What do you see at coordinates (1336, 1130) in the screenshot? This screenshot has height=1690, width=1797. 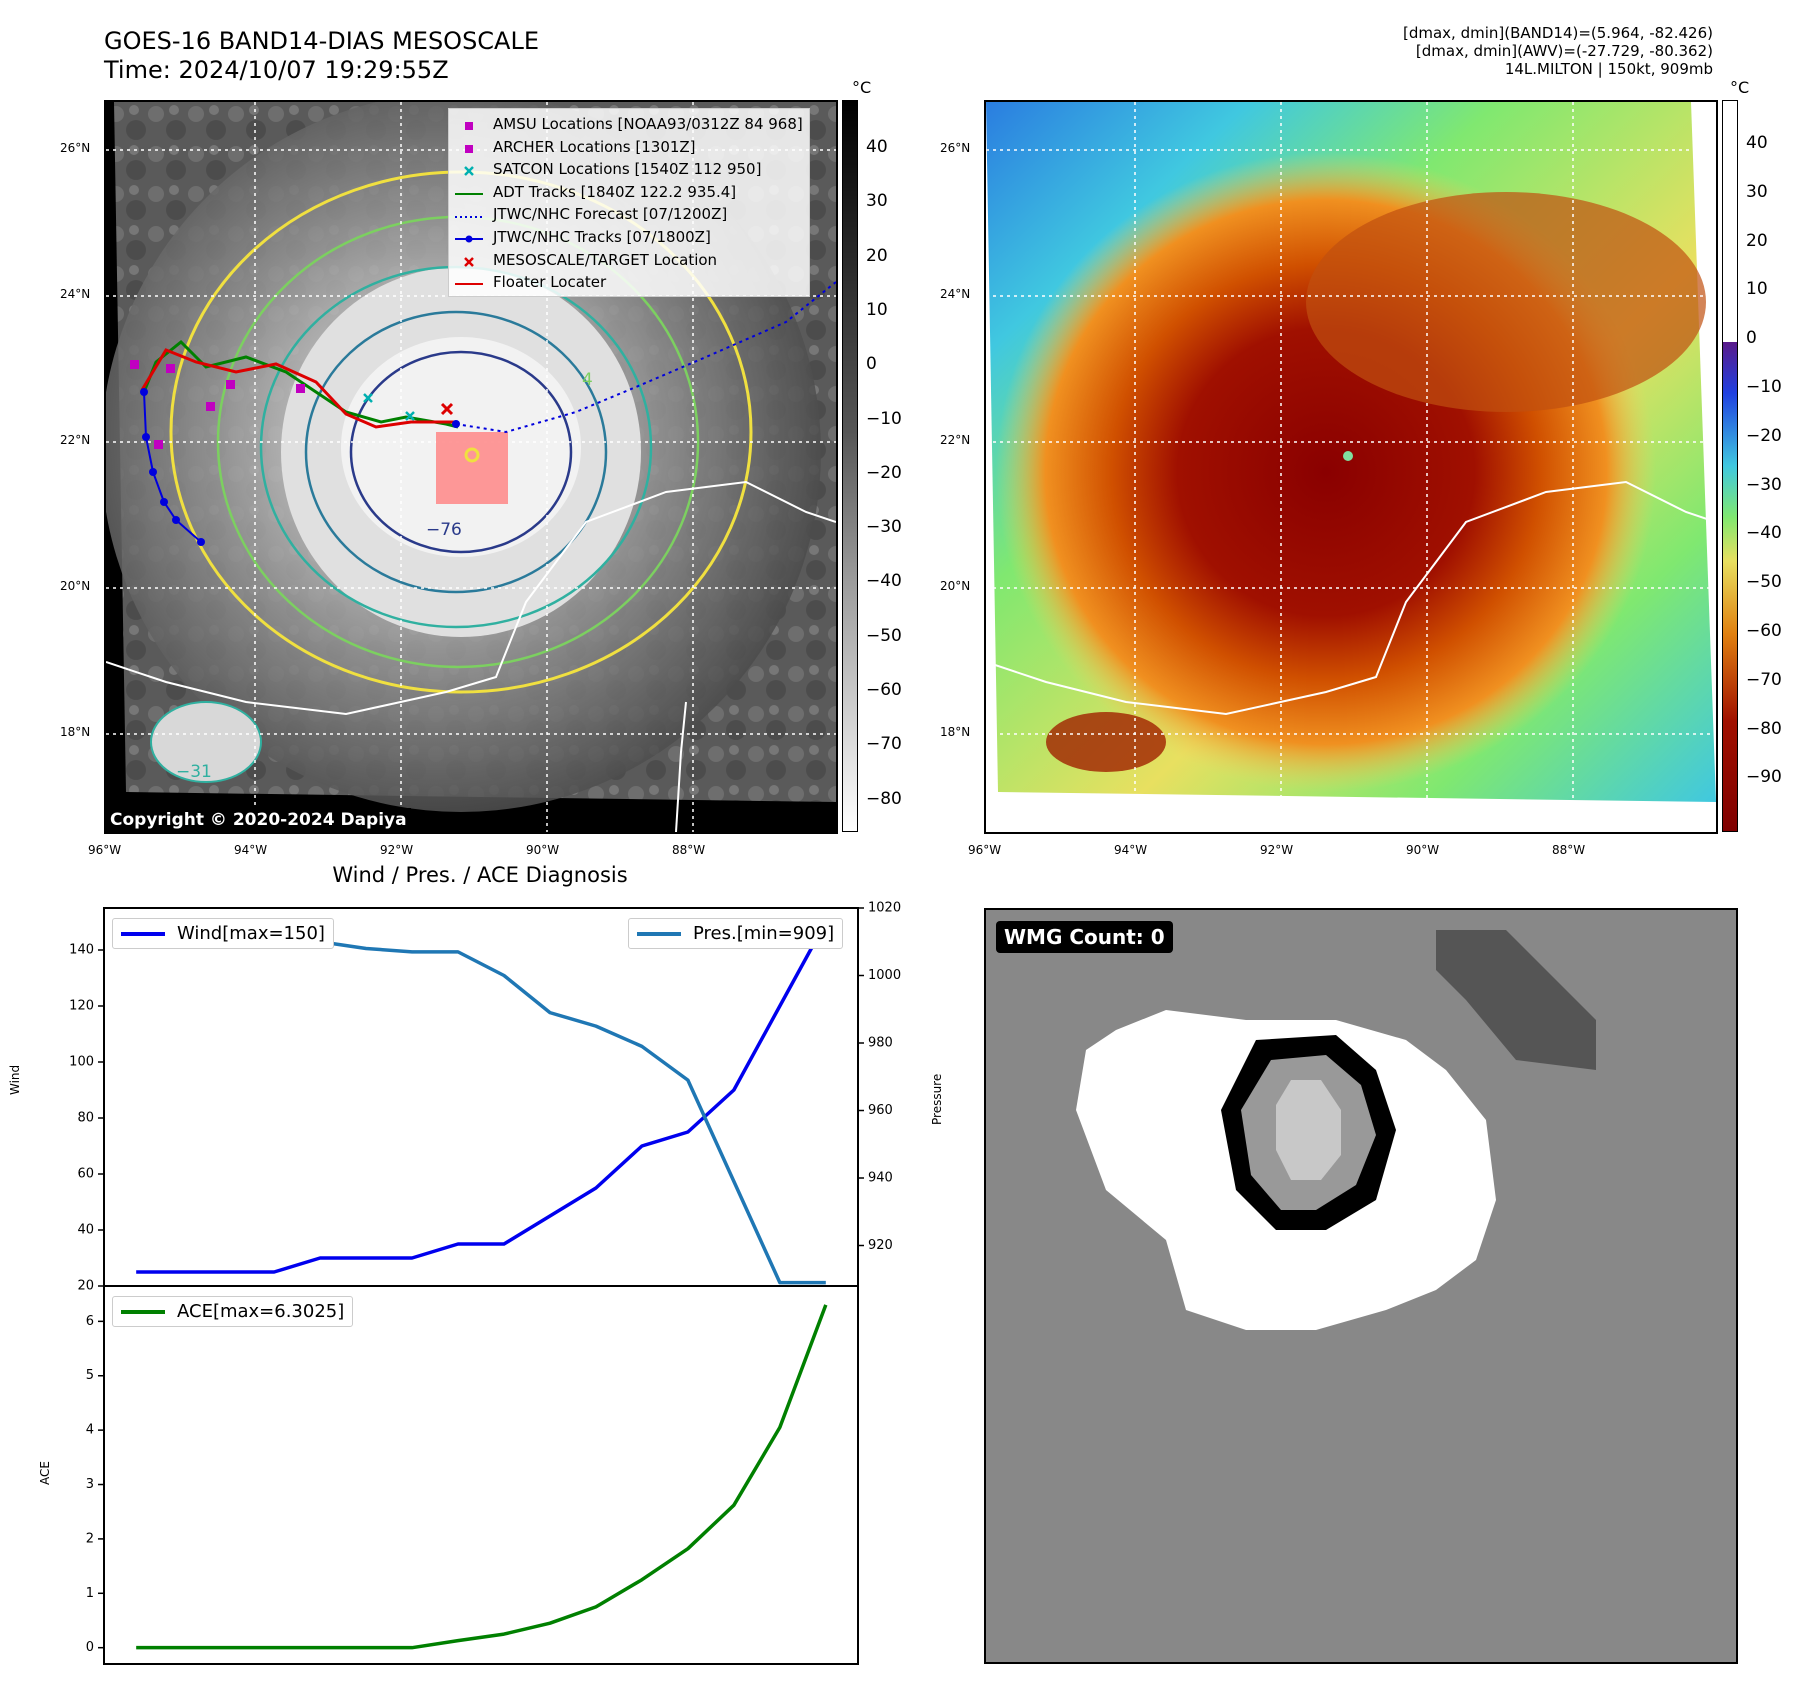 I see `wmg-image` at bounding box center [1336, 1130].